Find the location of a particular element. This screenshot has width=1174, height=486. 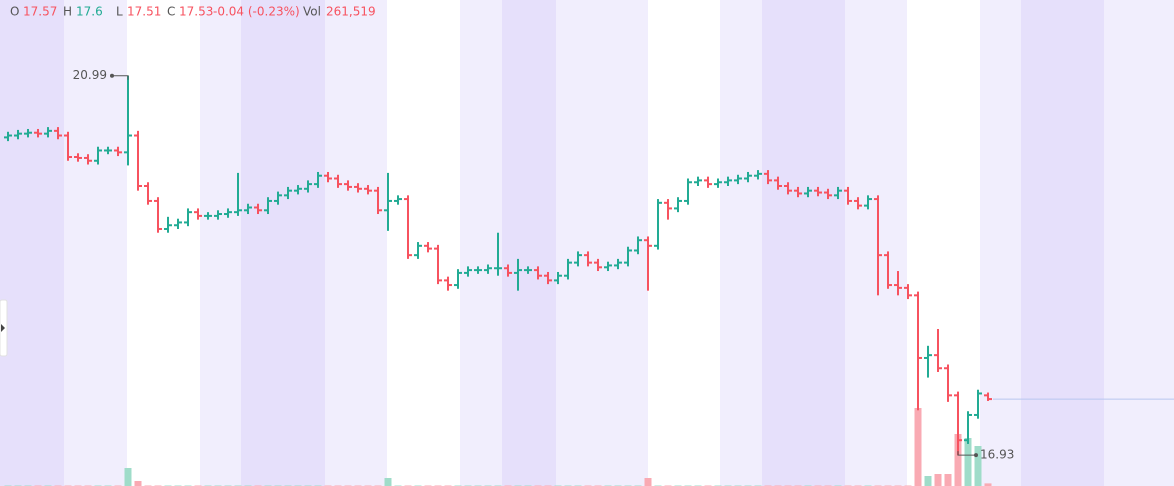

close-value: 17.53 is located at coordinates (196, 12).